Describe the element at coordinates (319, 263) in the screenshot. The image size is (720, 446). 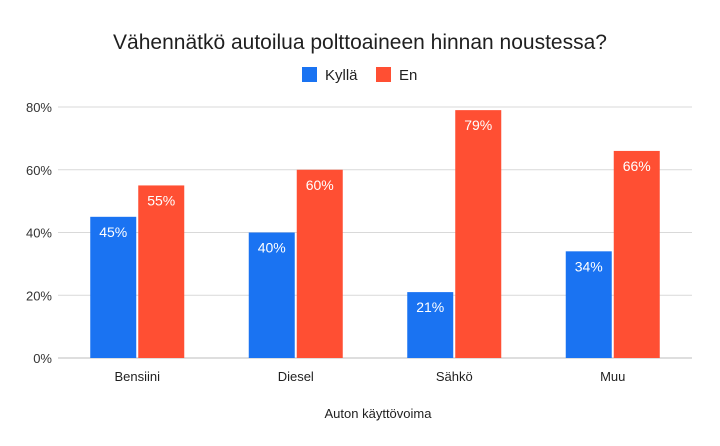
I see `bar-en-diesel` at that location.